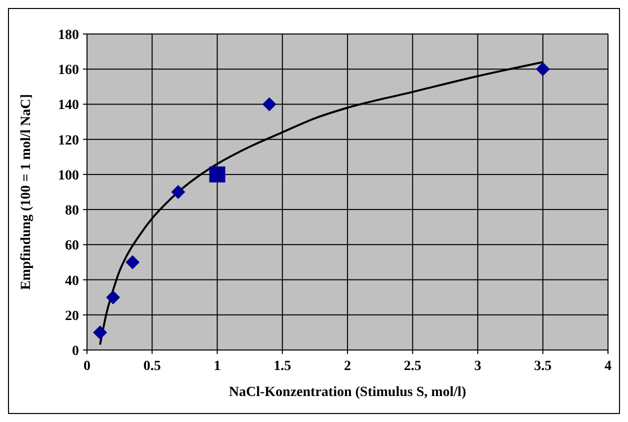 The width and height of the screenshot is (628, 422). I want to click on y-tick-label: 60, so click(72, 246).